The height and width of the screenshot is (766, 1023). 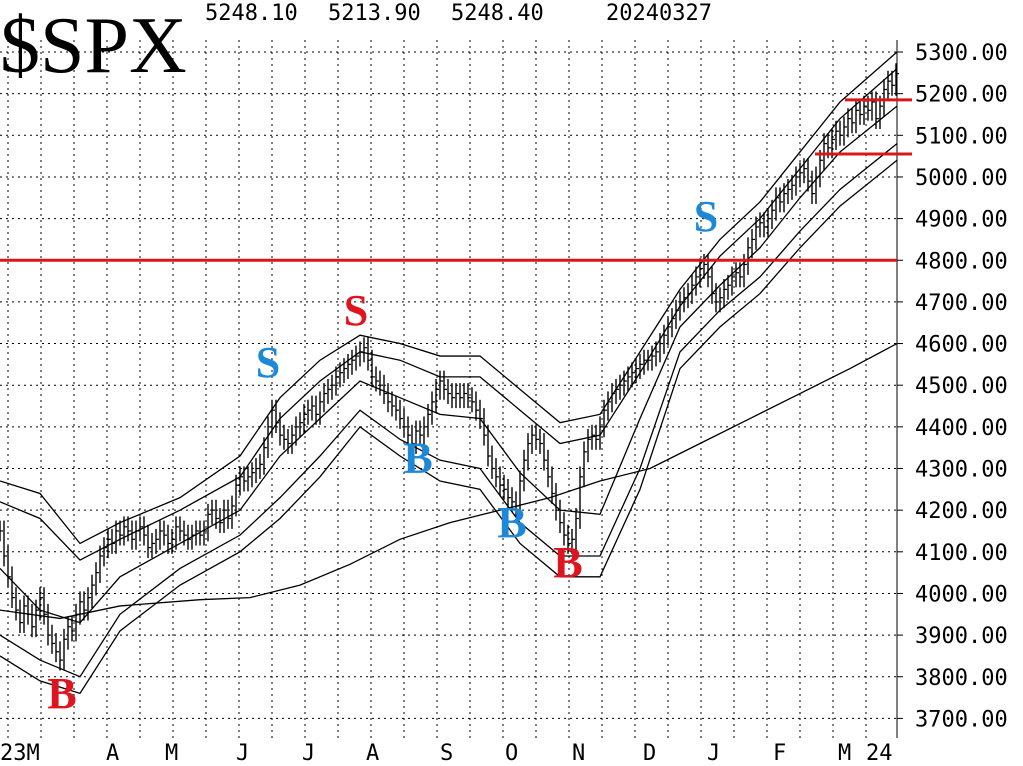 What do you see at coordinates (961, 470) in the screenshot?
I see `y-tick-label: 4300.00` at bounding box center [961, 470].